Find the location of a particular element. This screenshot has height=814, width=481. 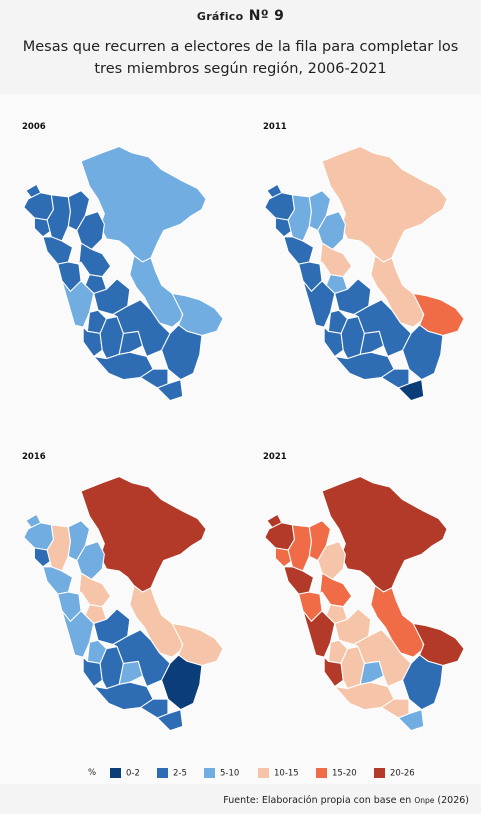

legend-label: 20-26 is located at coordinates (402, 773).